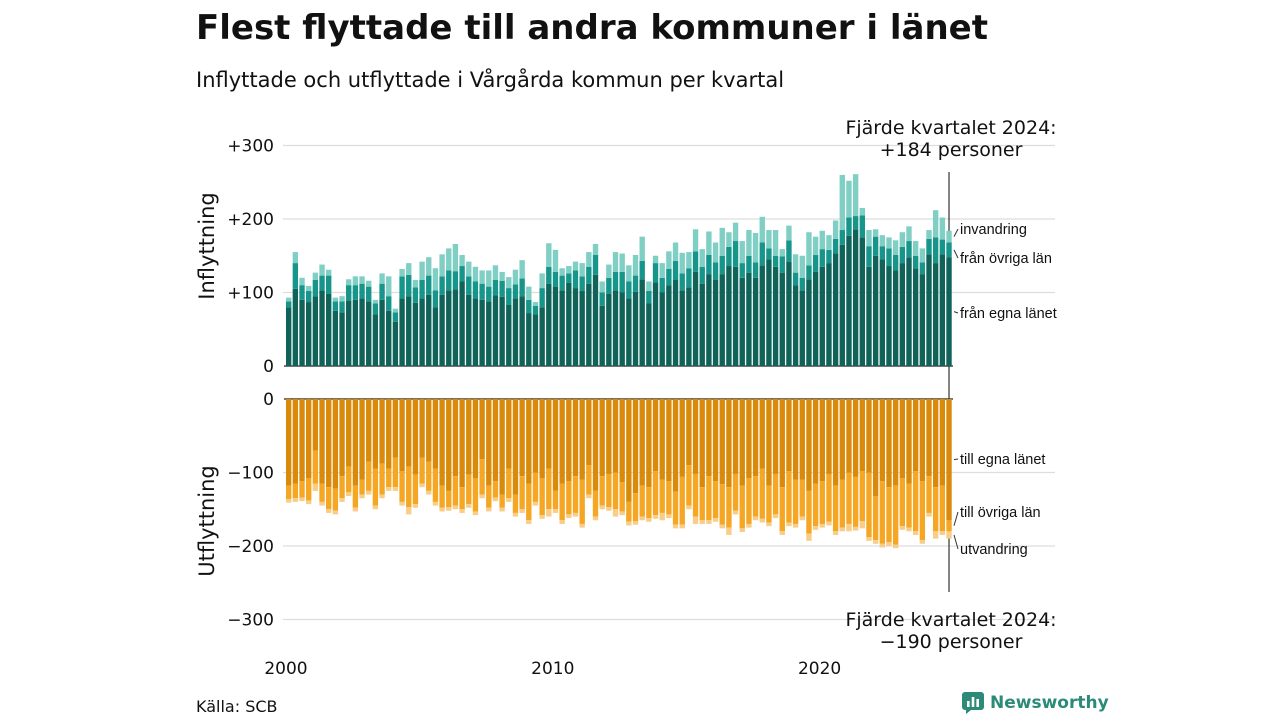 The image size is (1280, 720). I want to click on brand-logo: Newsworthy, so click(1035, 703).